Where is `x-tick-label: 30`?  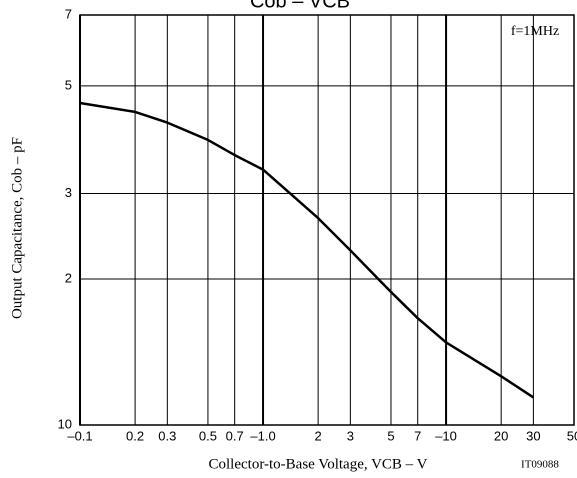 x-tick-label: 30 is located at coordinates (533, 435).